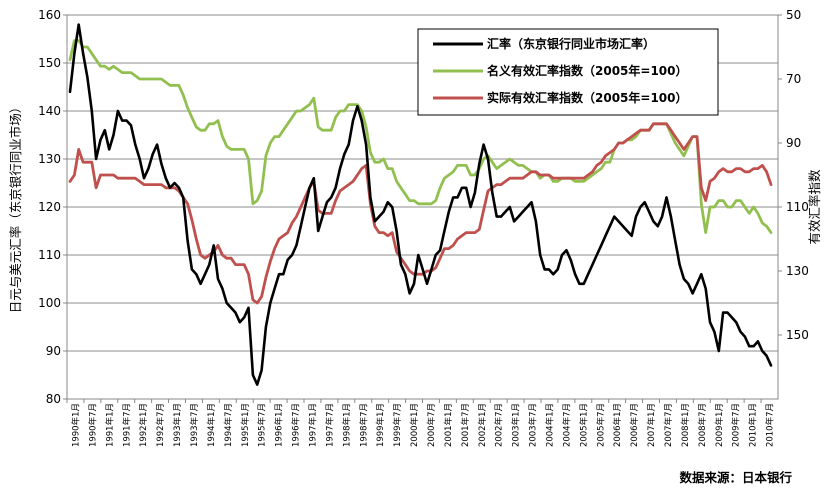 The image size is (830, 490). Describe the element at coordinates (617, 425) in the screenshot. I see `x-tick-label: 2006年1月` at that location.